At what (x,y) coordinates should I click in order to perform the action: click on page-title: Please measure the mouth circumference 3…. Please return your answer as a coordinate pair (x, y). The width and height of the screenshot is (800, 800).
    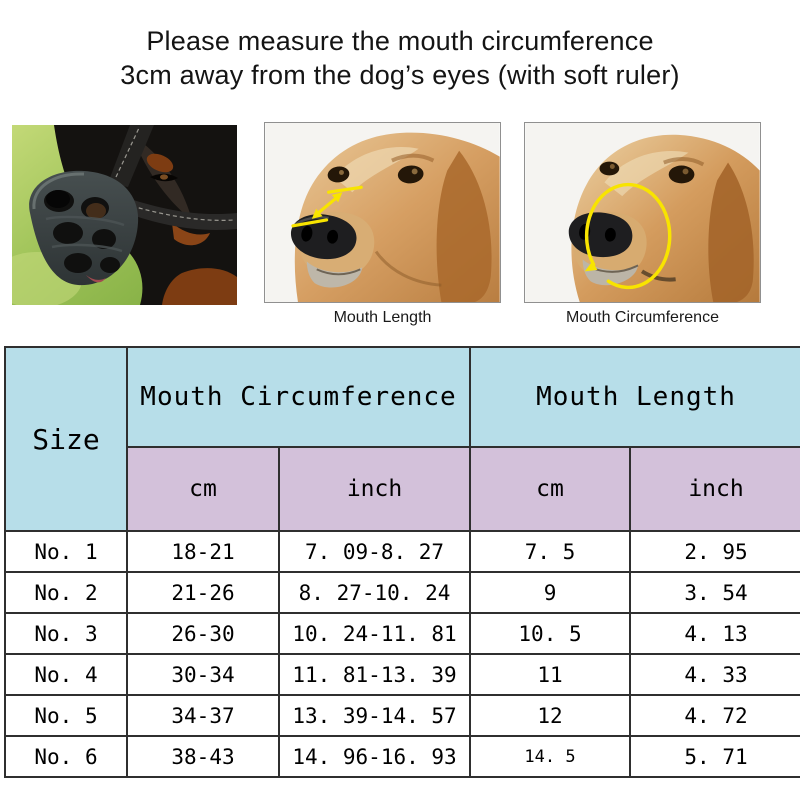
    Looking at the image, I should click on (400, 58).